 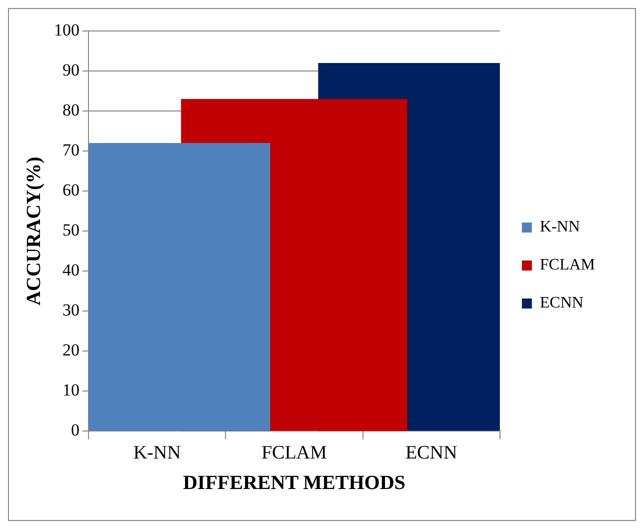 What do you see at coordinates (71, 390) in the screenshot?
I see `y-tick-label: 10` at bounding box center [71, 390].